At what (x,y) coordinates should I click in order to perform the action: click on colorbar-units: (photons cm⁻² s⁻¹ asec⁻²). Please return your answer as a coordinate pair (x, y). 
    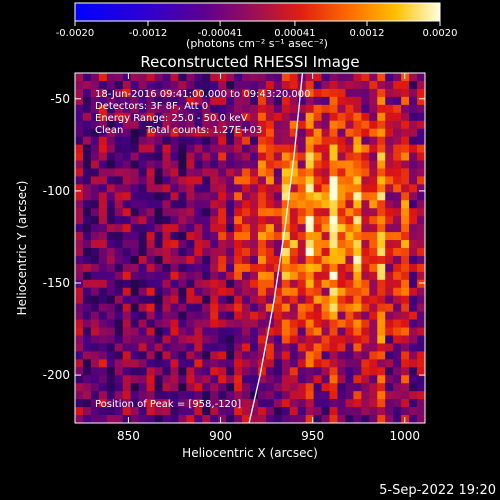
    Looking at the image, I should click on (257, 43).